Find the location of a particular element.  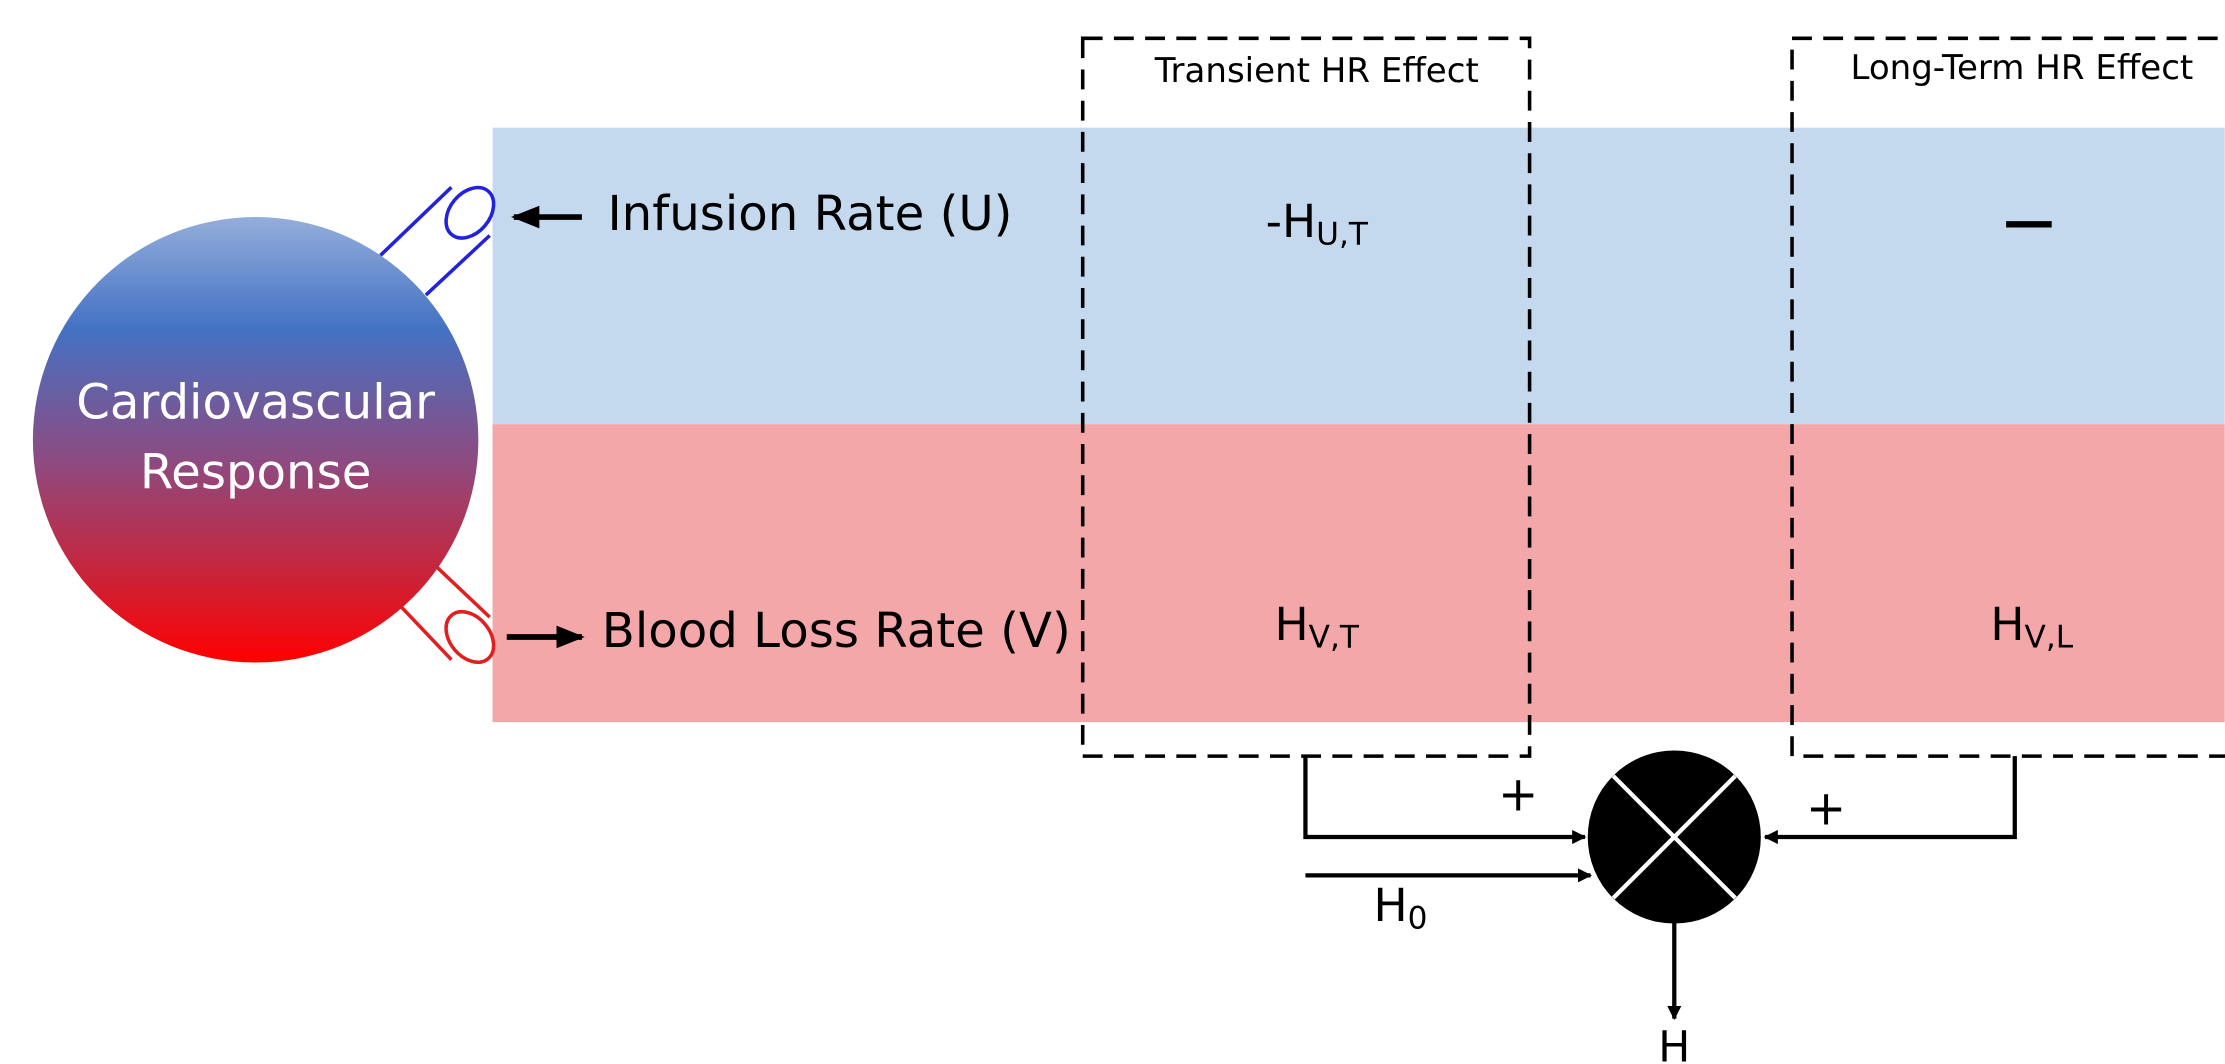

junction-cross is located at coordinates (1674, 837).